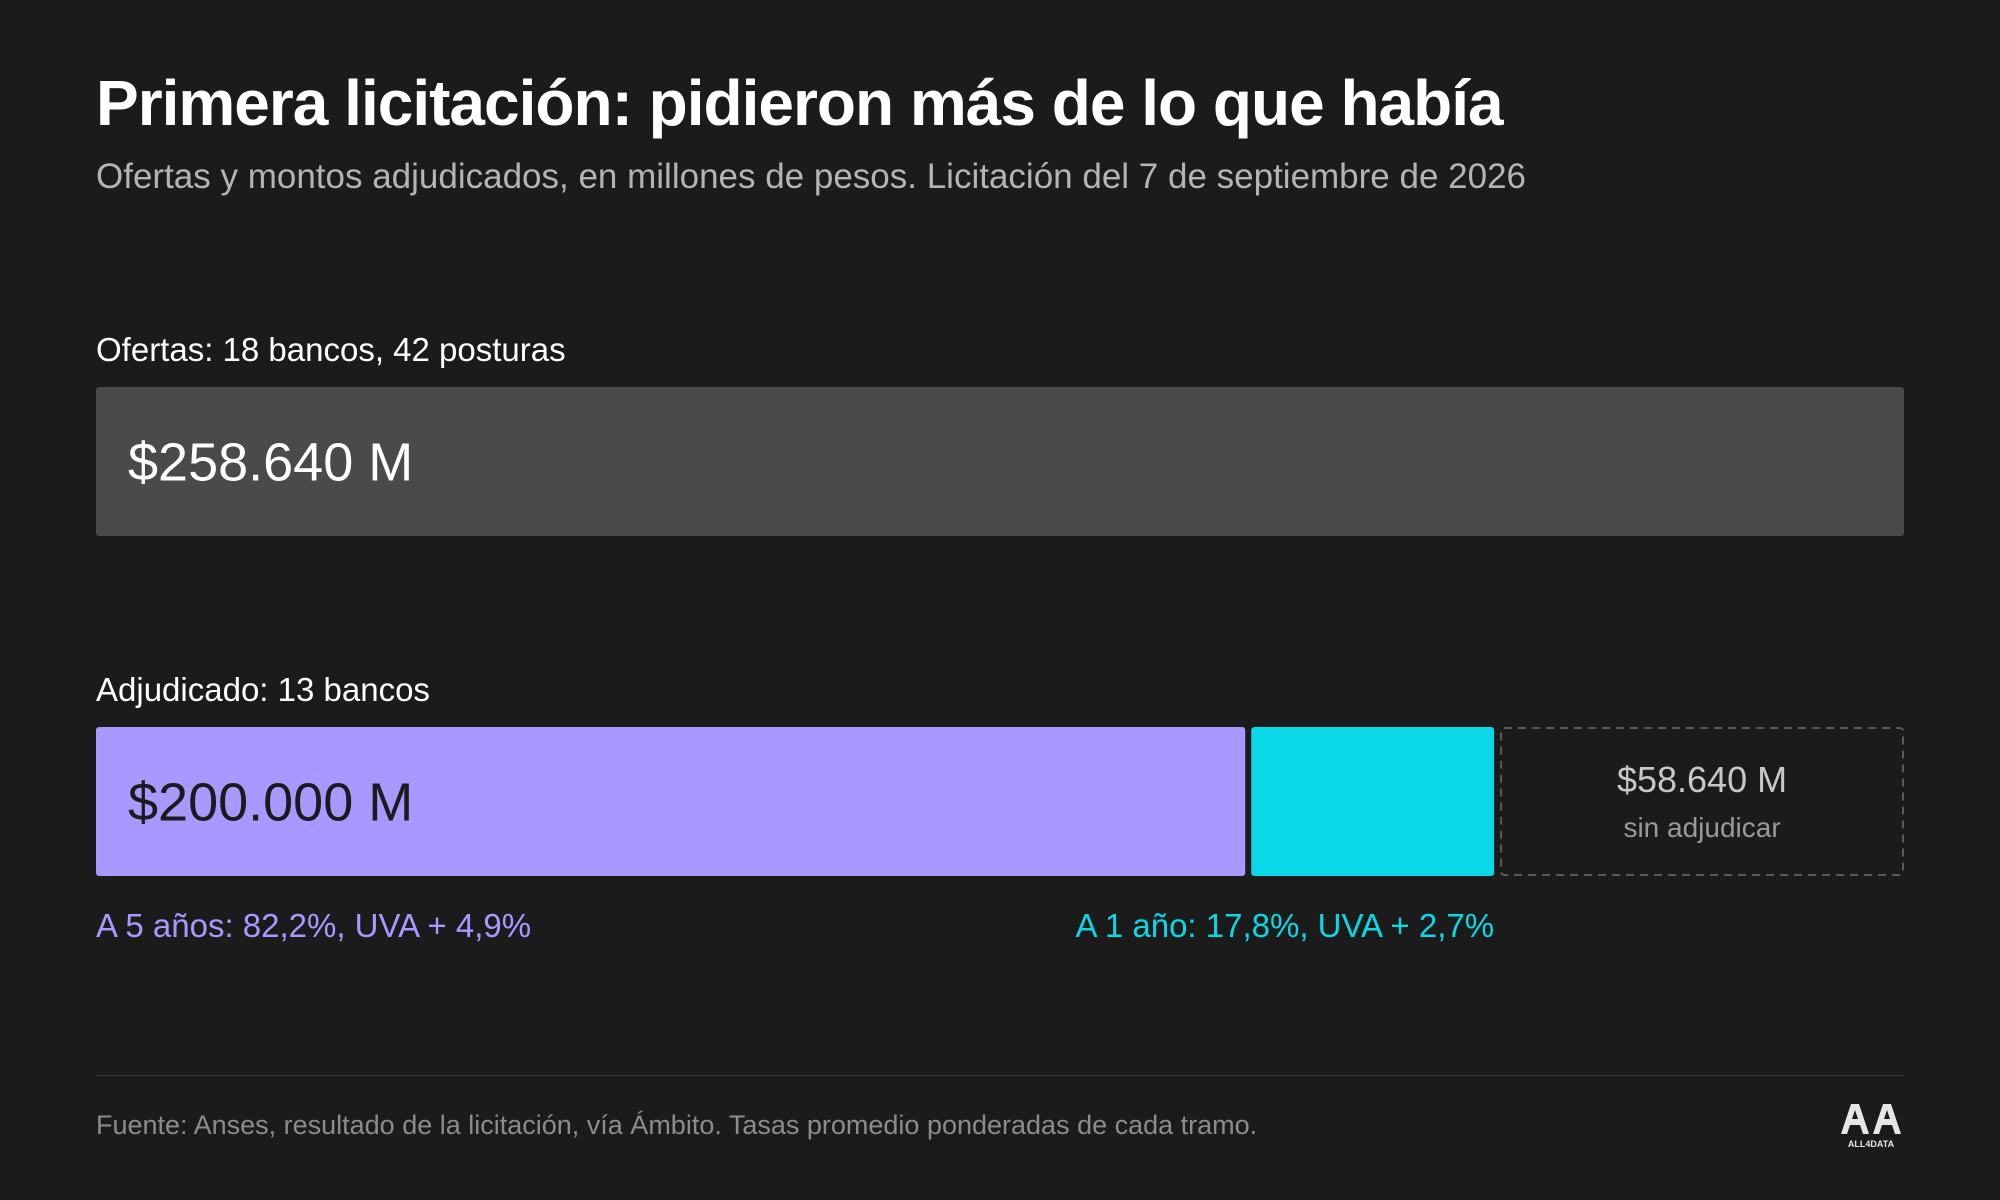 The width and height of the screenshot is (2000, 1200). I want to click on annotation-5-years: A 5 años: 82,2%, UVA + 4,9%, so click(313, 925).